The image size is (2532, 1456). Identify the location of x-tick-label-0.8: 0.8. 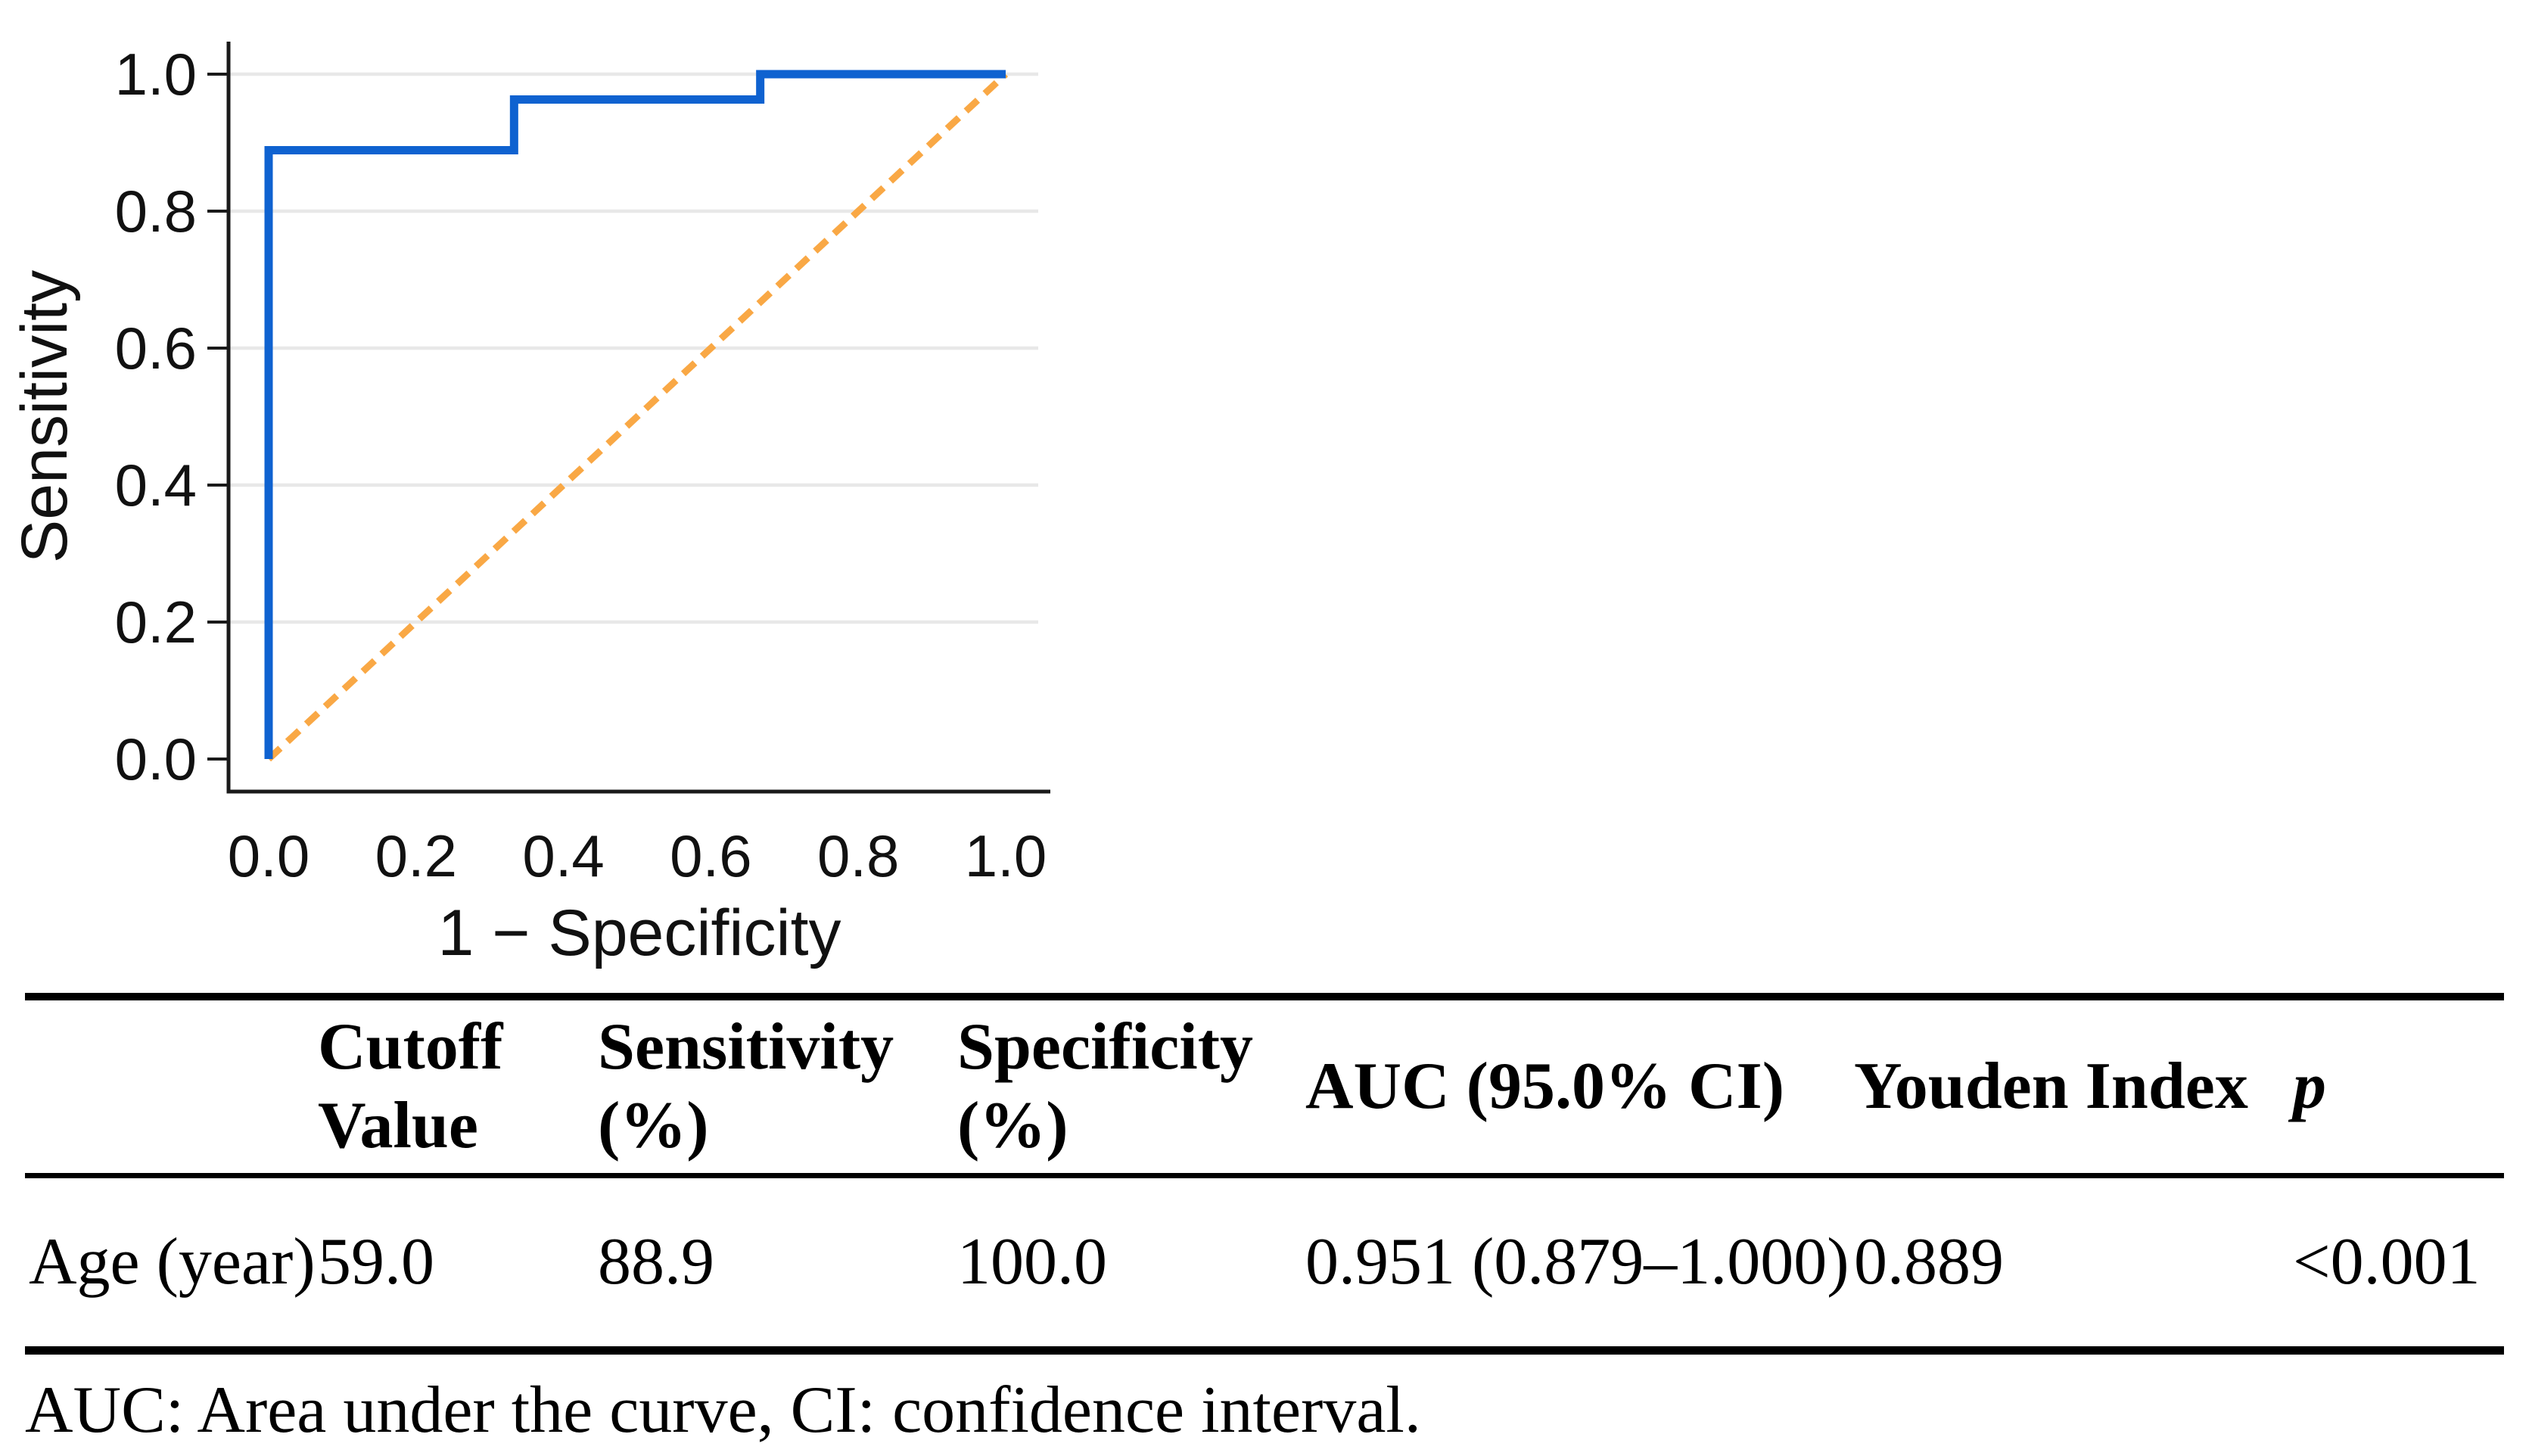
(858, 856).